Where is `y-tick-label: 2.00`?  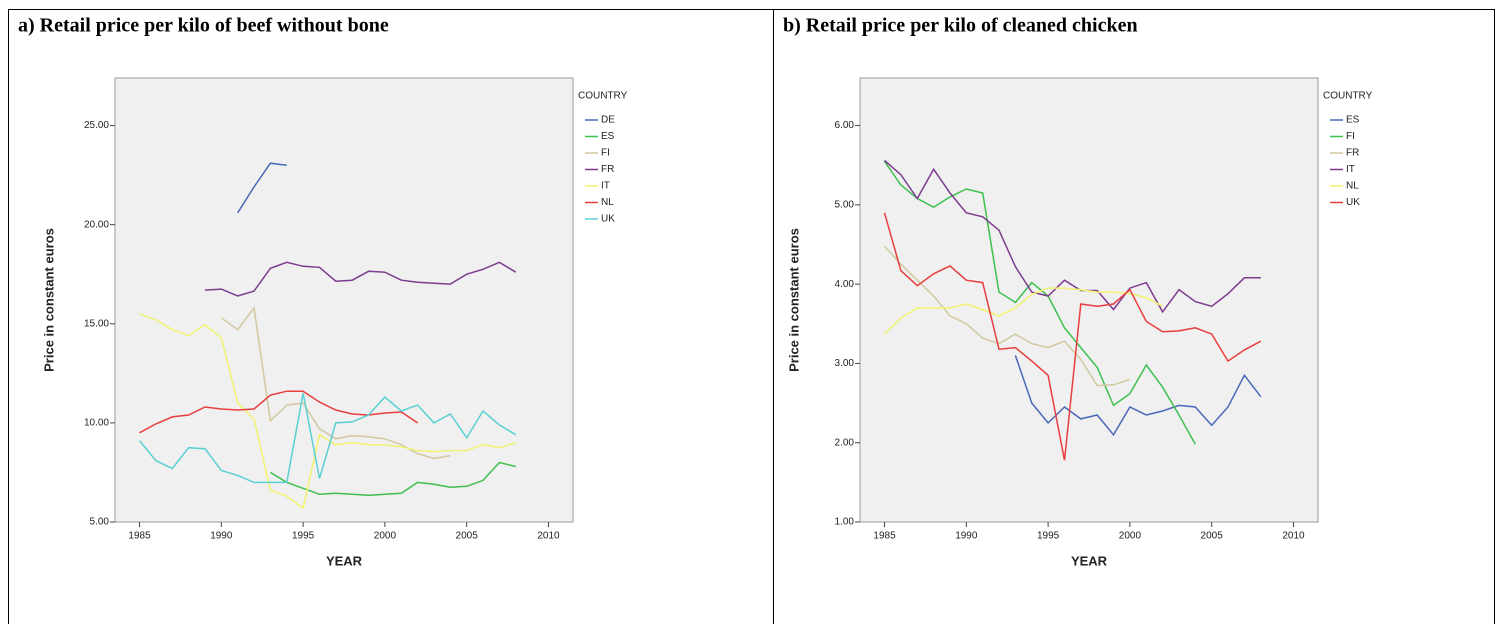
y-tick-label: 2.00 is located at coordinates (845, 442).